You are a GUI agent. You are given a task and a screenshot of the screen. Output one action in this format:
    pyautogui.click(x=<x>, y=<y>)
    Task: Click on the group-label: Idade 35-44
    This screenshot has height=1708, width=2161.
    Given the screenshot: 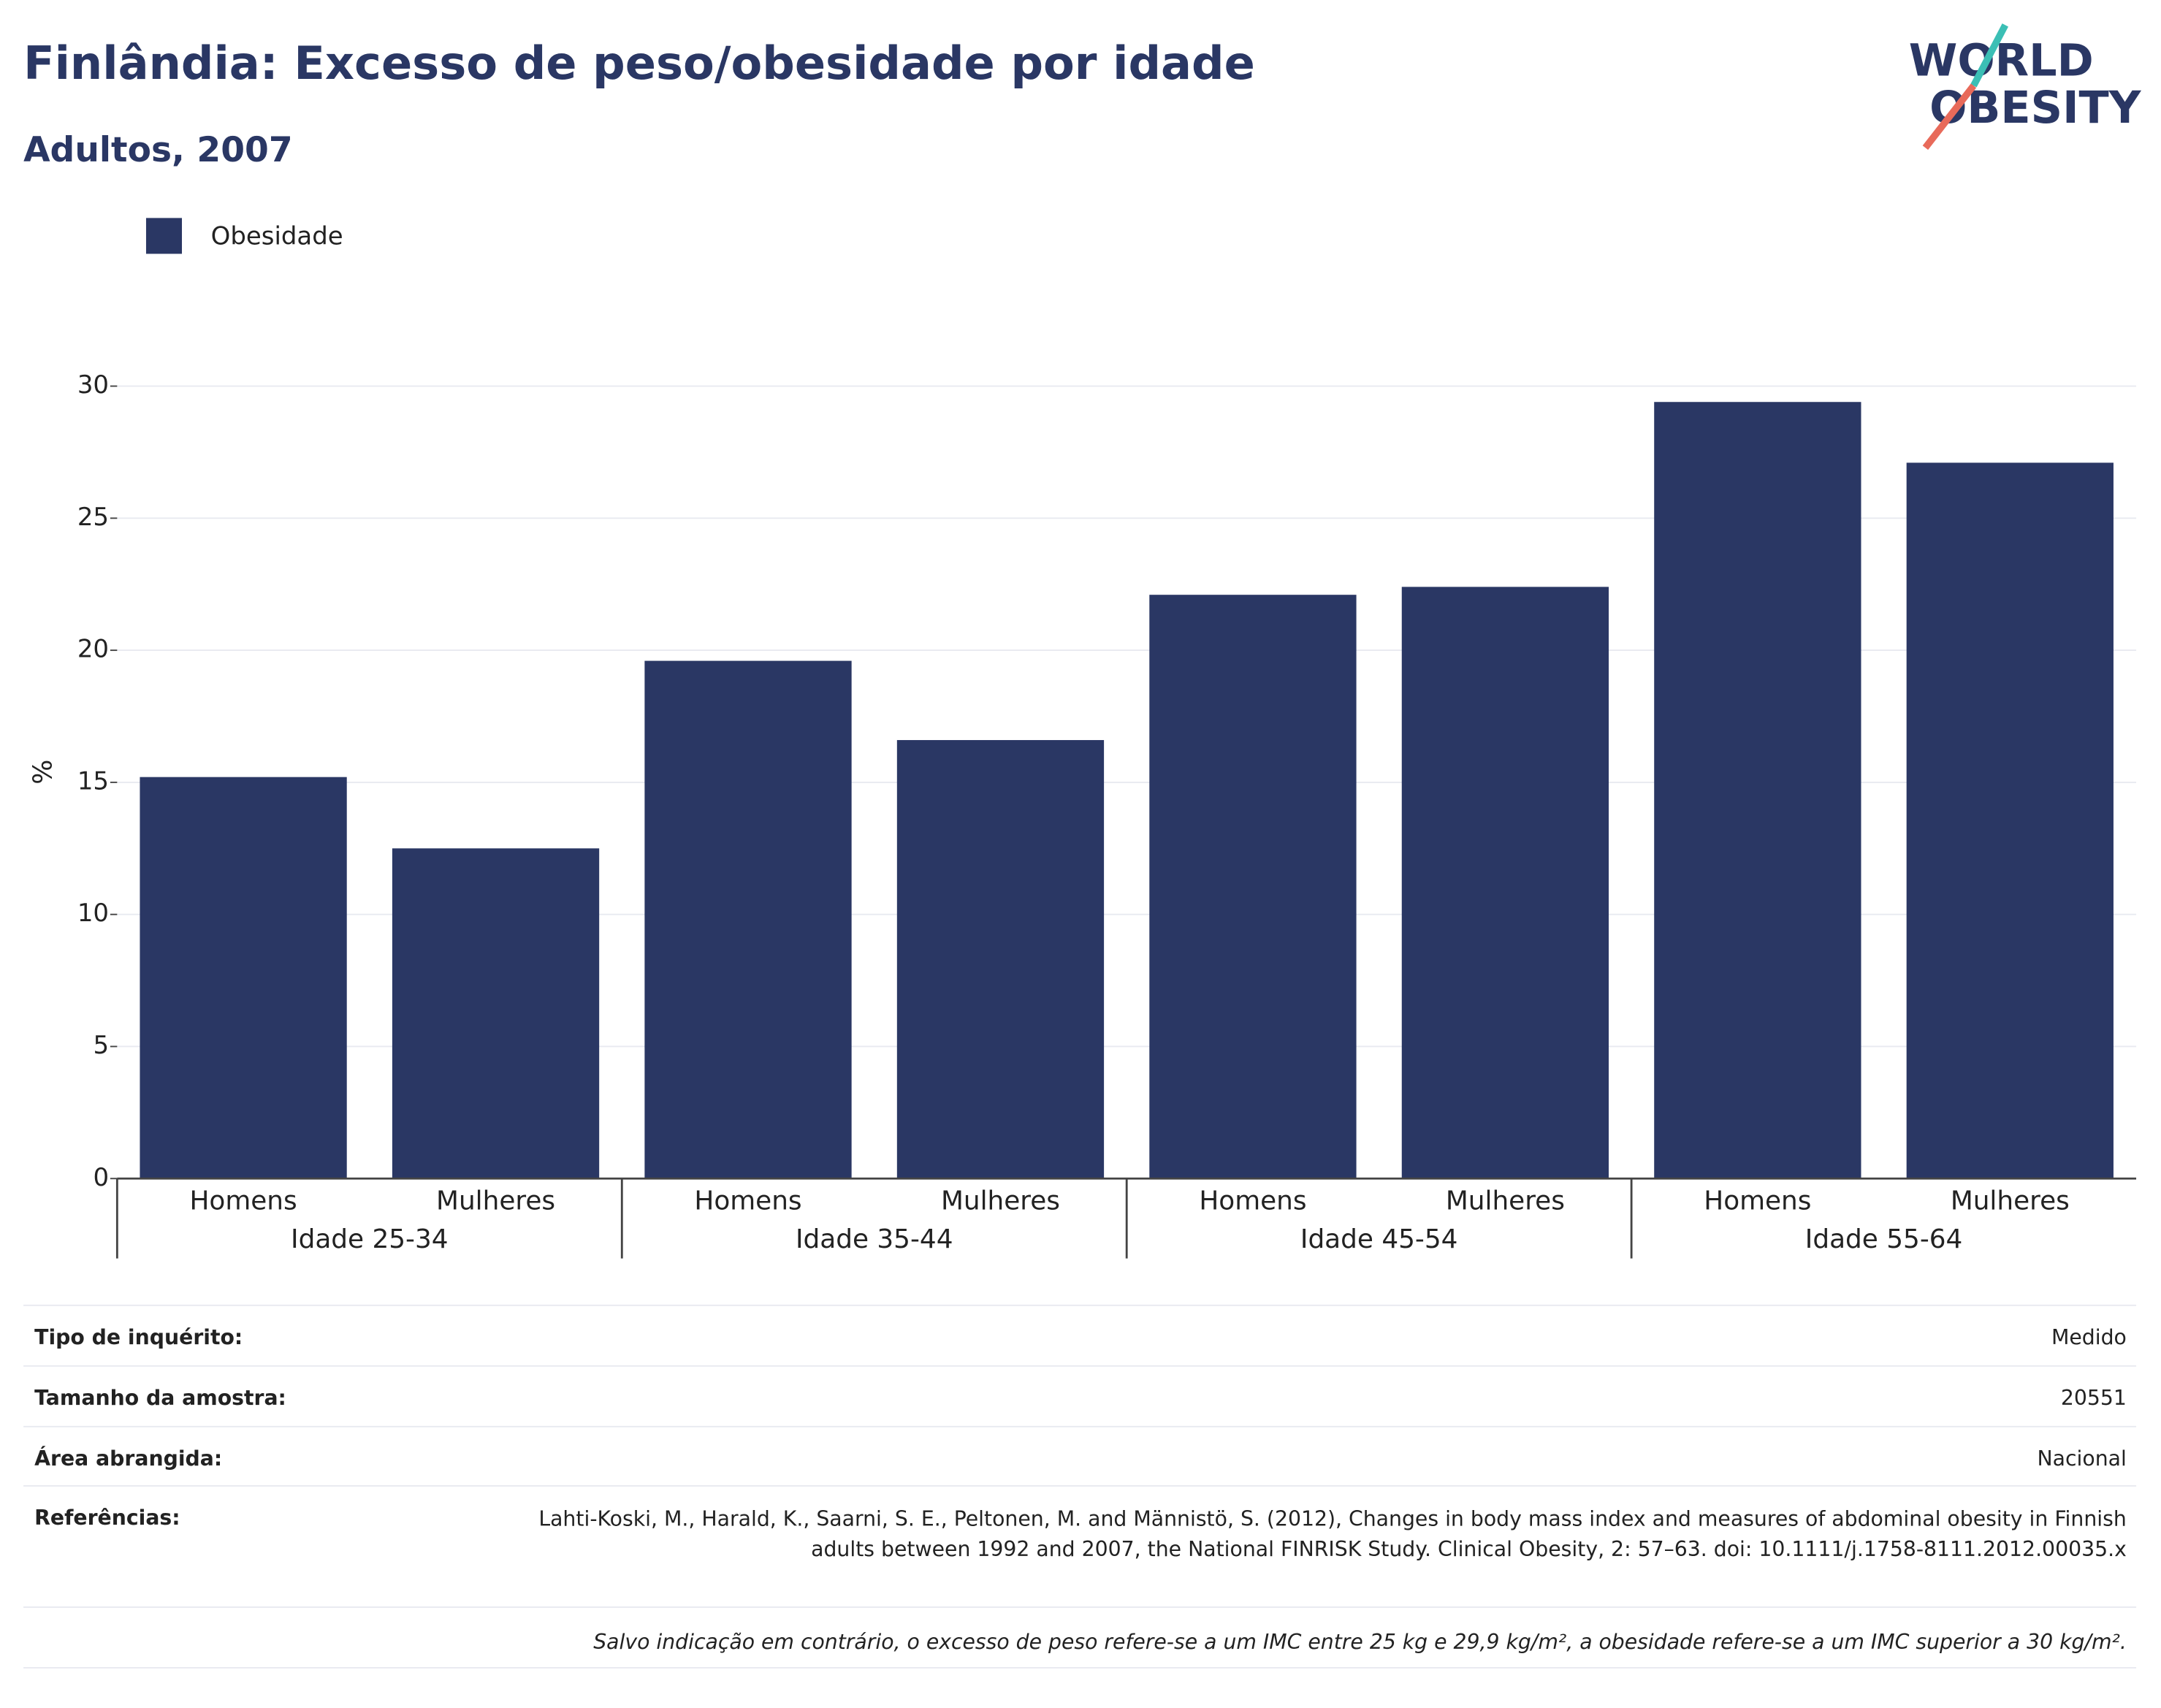 What is the action you would take?
    pyautogui.click(x=874, y=1239)
    